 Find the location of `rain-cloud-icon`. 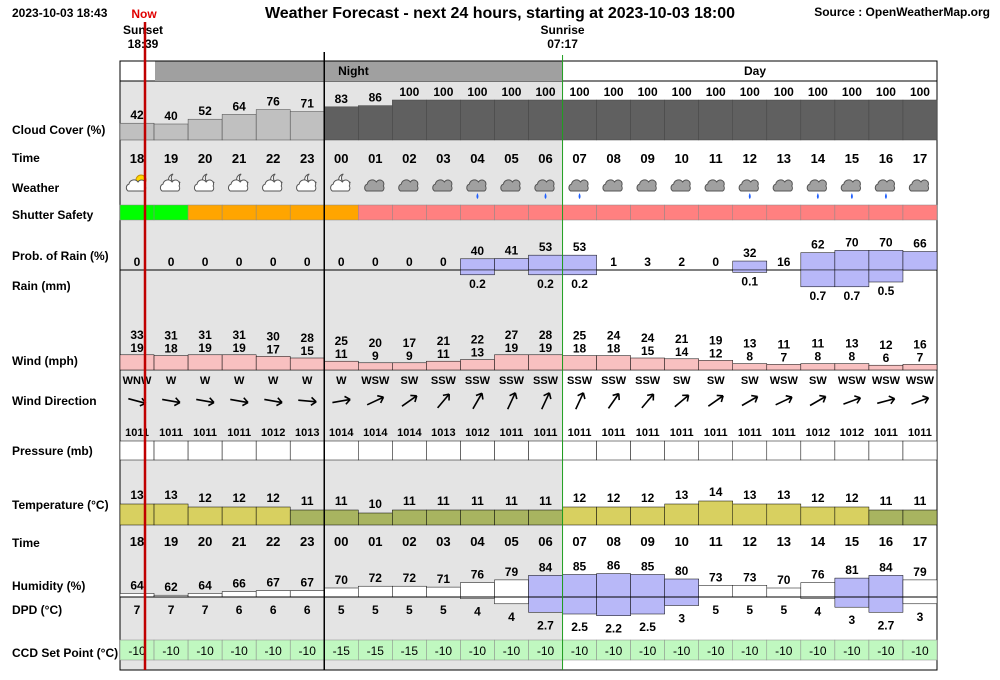

rain-cloud-icon is located at coordinates (578, 189).